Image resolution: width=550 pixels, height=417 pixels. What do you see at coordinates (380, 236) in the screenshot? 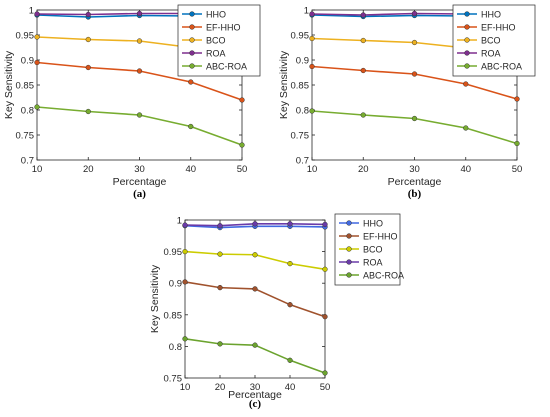
I see `legend-entry: EF-HHO` at bounding box center [380, 236].